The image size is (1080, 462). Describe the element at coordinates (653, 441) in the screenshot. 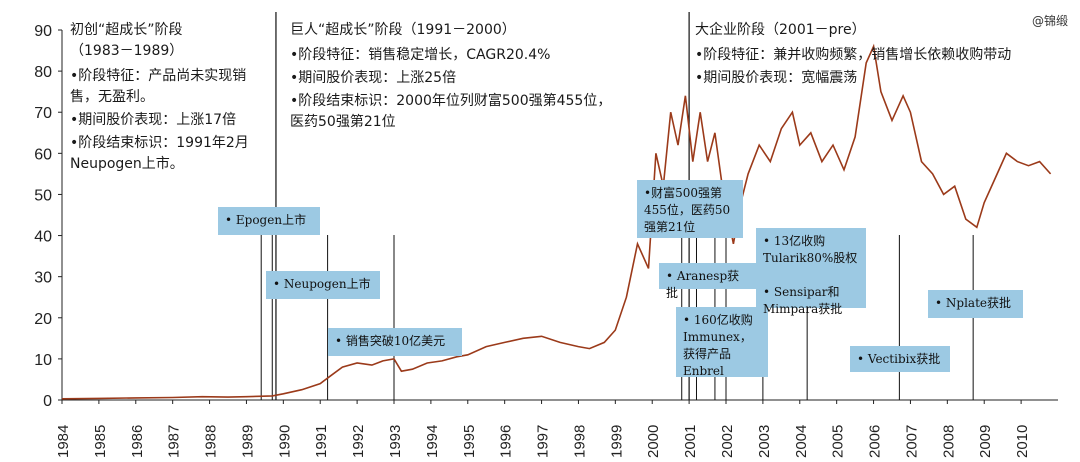

I see `x-tick-label: 2000` at that location.